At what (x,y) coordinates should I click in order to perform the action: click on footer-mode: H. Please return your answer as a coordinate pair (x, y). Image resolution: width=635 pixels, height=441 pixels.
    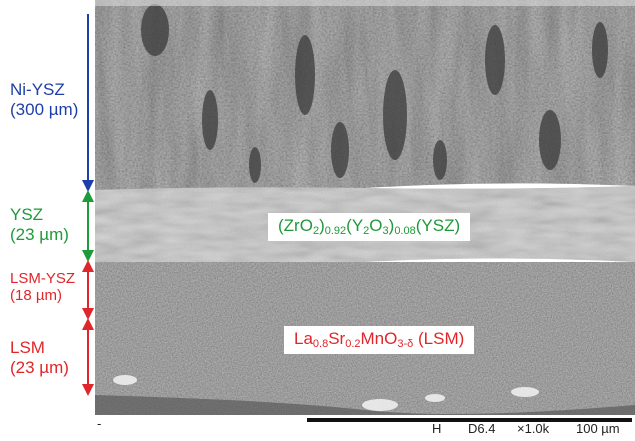
    Looking at the image, I should click on (437, 428).